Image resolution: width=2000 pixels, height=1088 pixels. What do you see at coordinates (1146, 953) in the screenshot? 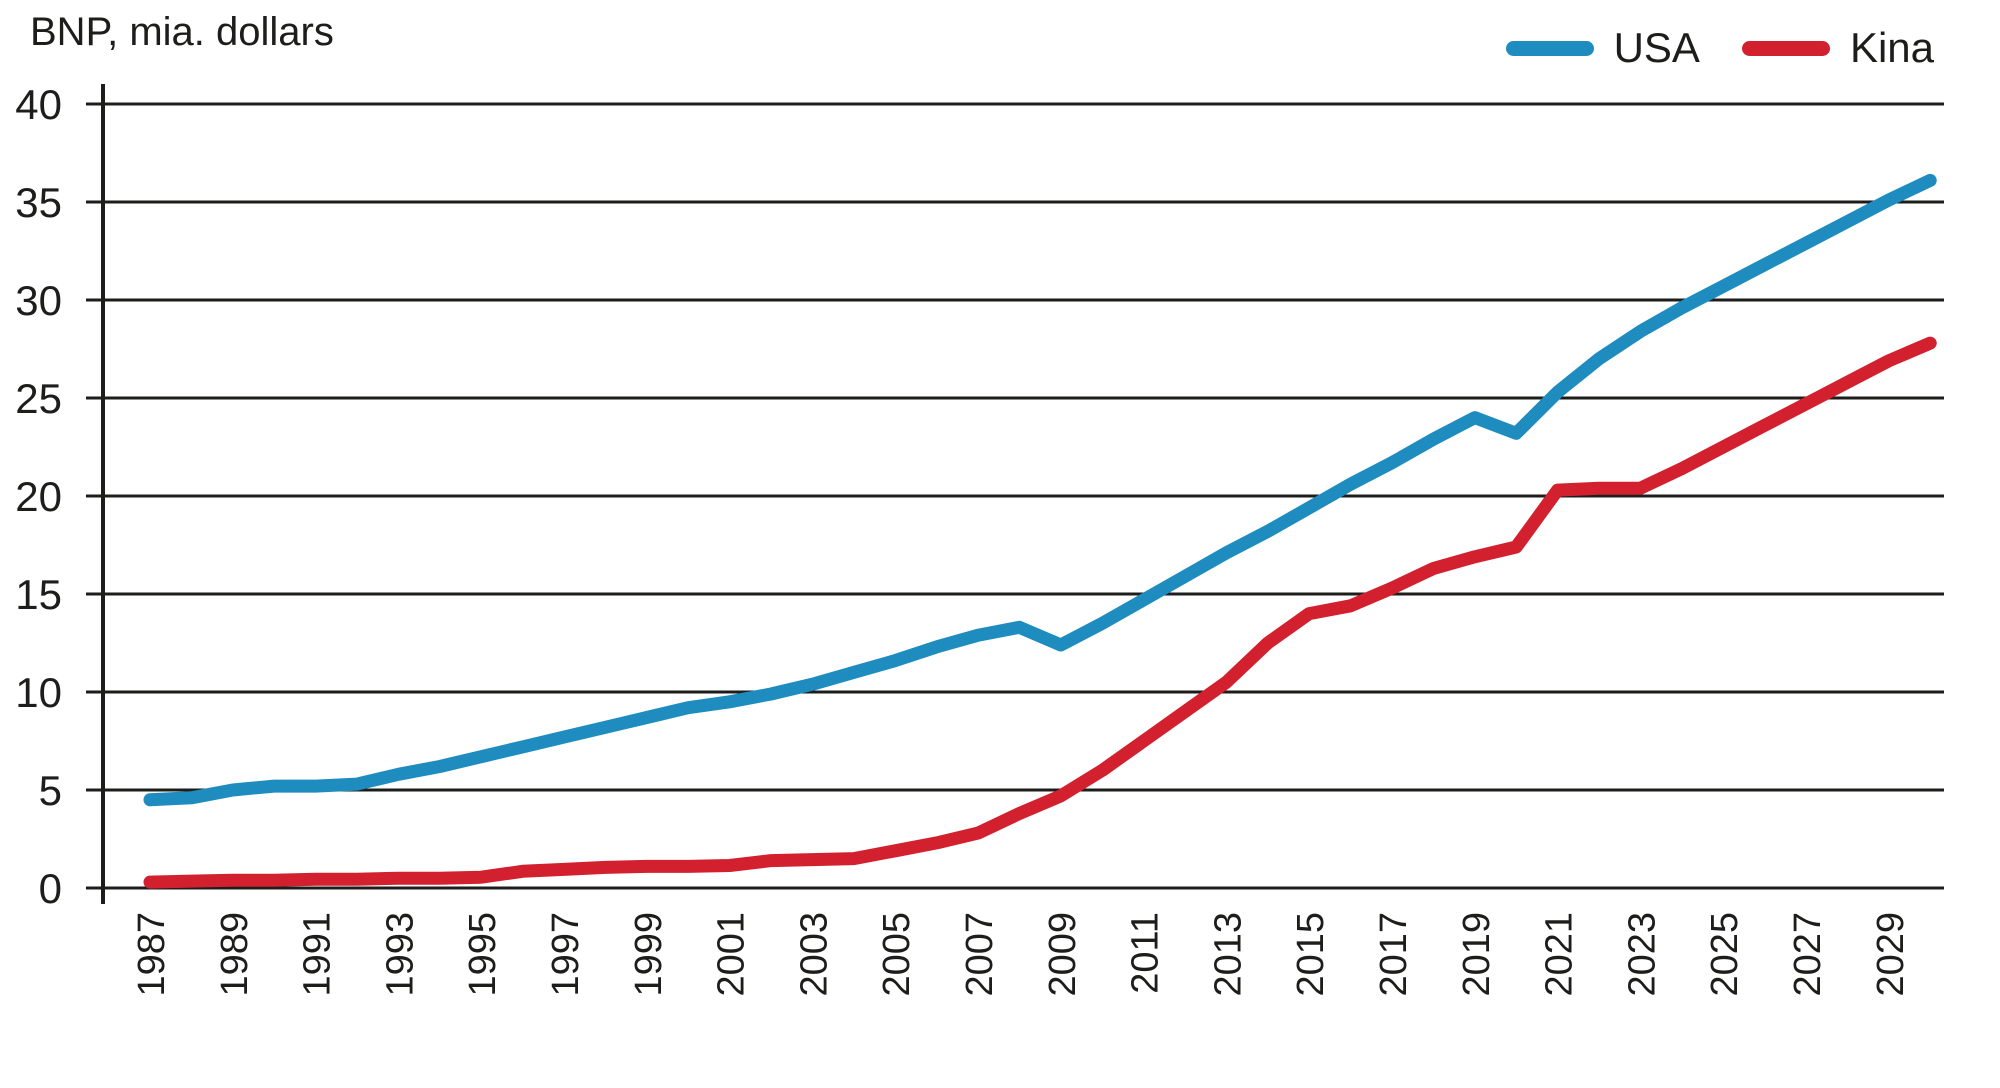
I see `x-axis-label-2011: 2011` at bounding box center [1146, 953].